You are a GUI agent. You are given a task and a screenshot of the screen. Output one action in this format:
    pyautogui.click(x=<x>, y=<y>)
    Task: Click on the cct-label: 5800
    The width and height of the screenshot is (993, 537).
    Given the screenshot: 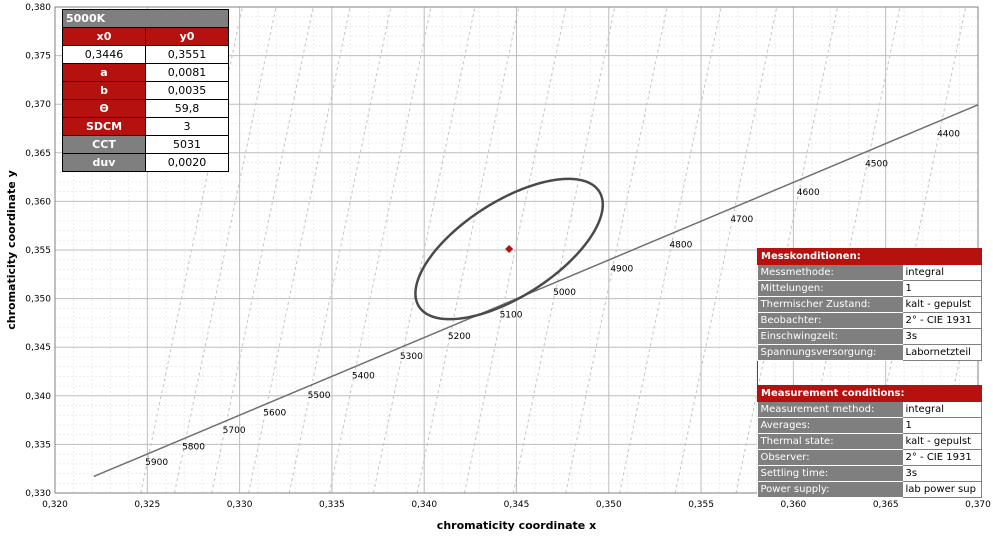 What is the action you would take?
    pyautogui.click(x=193, y=448)
    